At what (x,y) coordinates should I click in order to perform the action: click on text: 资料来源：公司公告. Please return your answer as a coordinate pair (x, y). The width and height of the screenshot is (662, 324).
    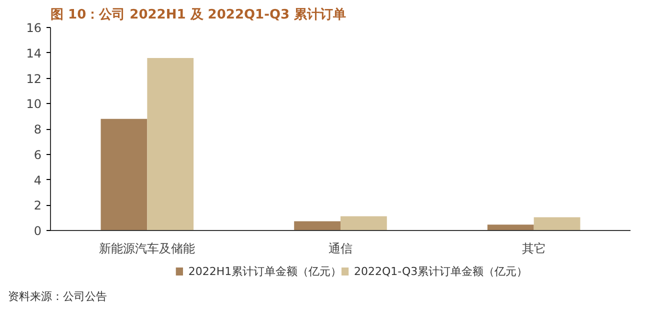
    Looking at the image, I should click on (57, 297).